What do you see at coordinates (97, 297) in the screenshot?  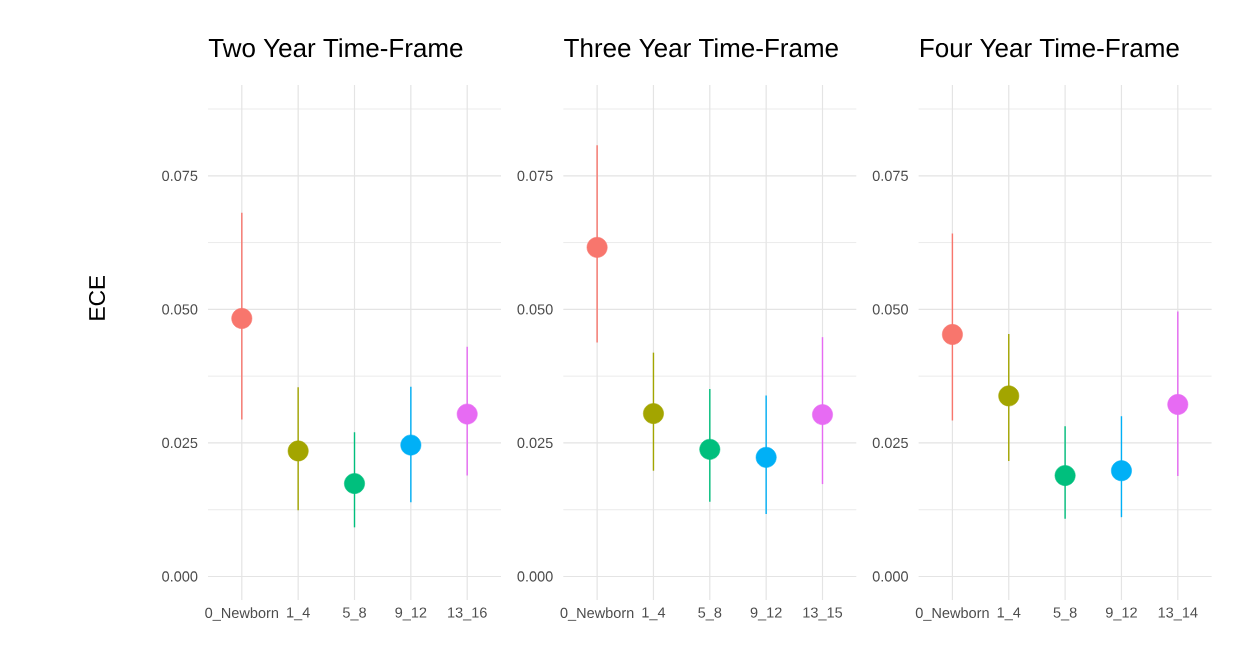 I see `y-axis-title: ECE` at bounding box center [97, 297].